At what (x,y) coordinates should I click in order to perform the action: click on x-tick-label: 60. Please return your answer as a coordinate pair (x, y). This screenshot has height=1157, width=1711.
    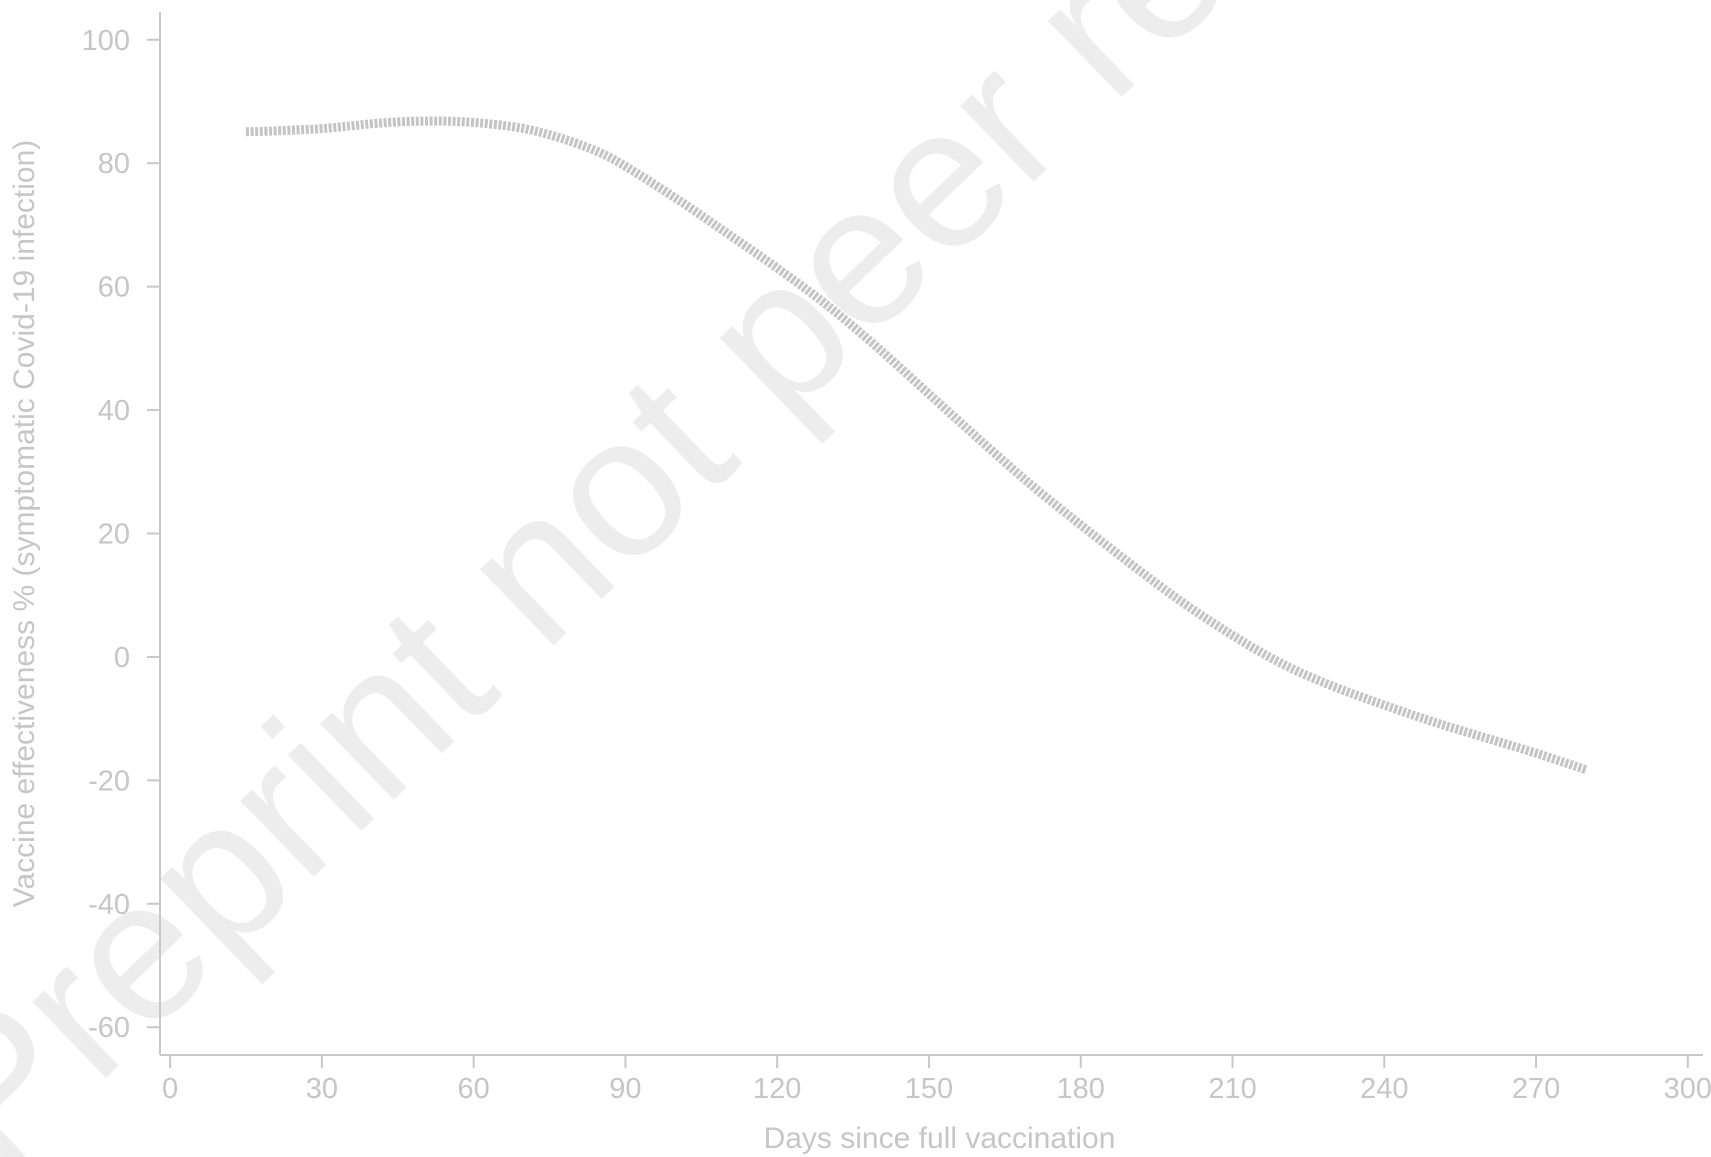
    Looking at the image, I should click on (474, 1089).